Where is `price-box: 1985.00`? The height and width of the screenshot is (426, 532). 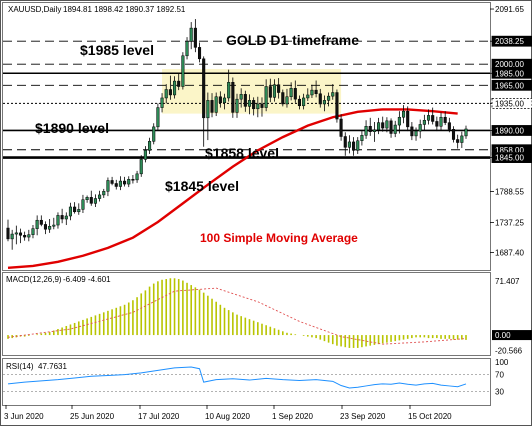
price-box: 1985.00 is located at coordinates (511, 73).